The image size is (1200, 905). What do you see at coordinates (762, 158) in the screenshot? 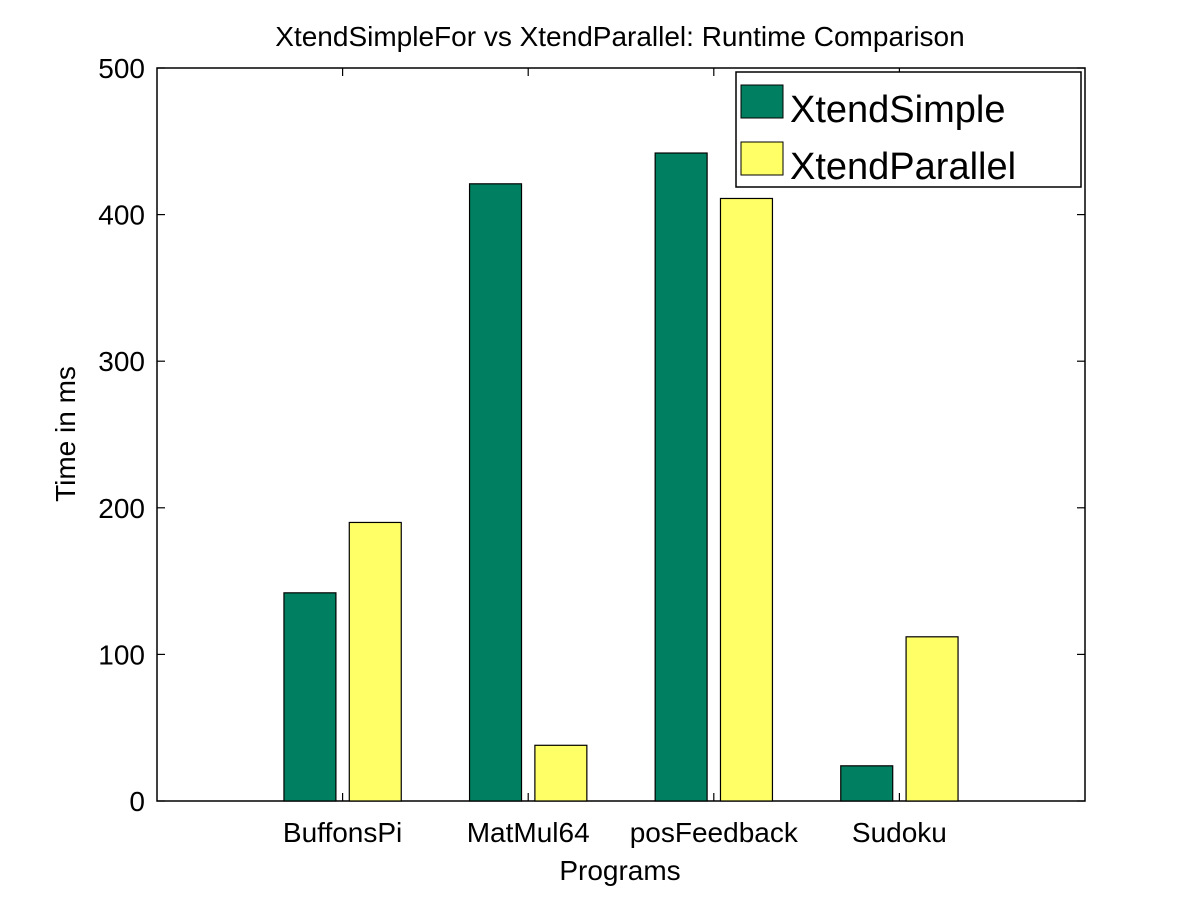
I see `legend-swatch-xtendparallel` at bounding box center [762, 158].